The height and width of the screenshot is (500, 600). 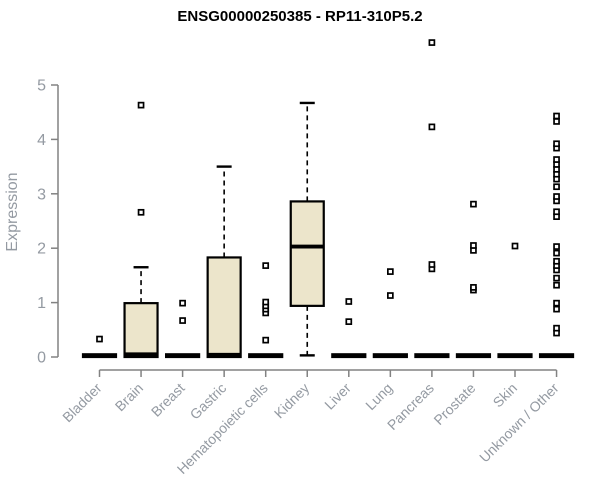 What do you see at coordinates (300, 16) in the screenshot?
I see `chart-title: ENSG00000250385 - RP11-310P5.2` at bounding box center [300, 16].